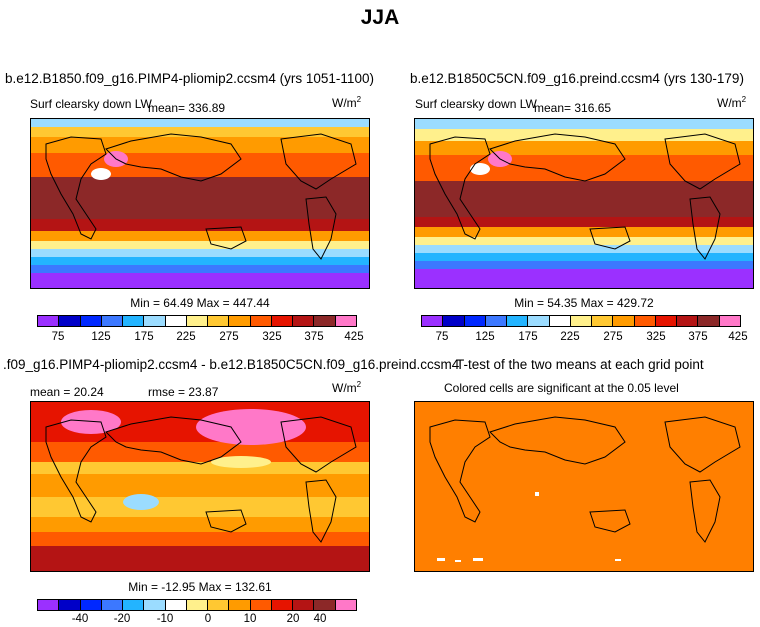 Image resolution: width=760 pixels, height=627 pixels. What do you see at coordinates (187, 108) in the screenshot?
I see `panel1-mean: mean= 336.89` at bounding box center [187, 108].